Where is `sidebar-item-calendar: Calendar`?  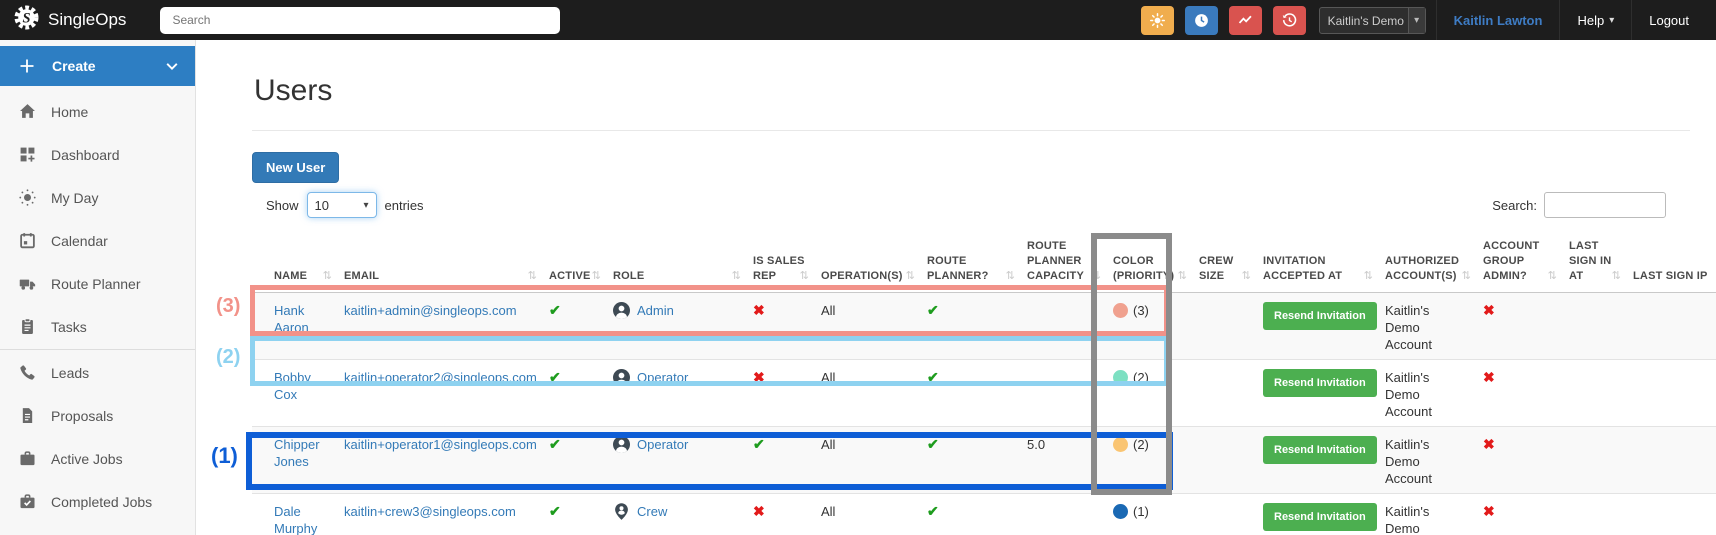
sidebar-item-calendar: Calendar is located at coordinates (97, 240).